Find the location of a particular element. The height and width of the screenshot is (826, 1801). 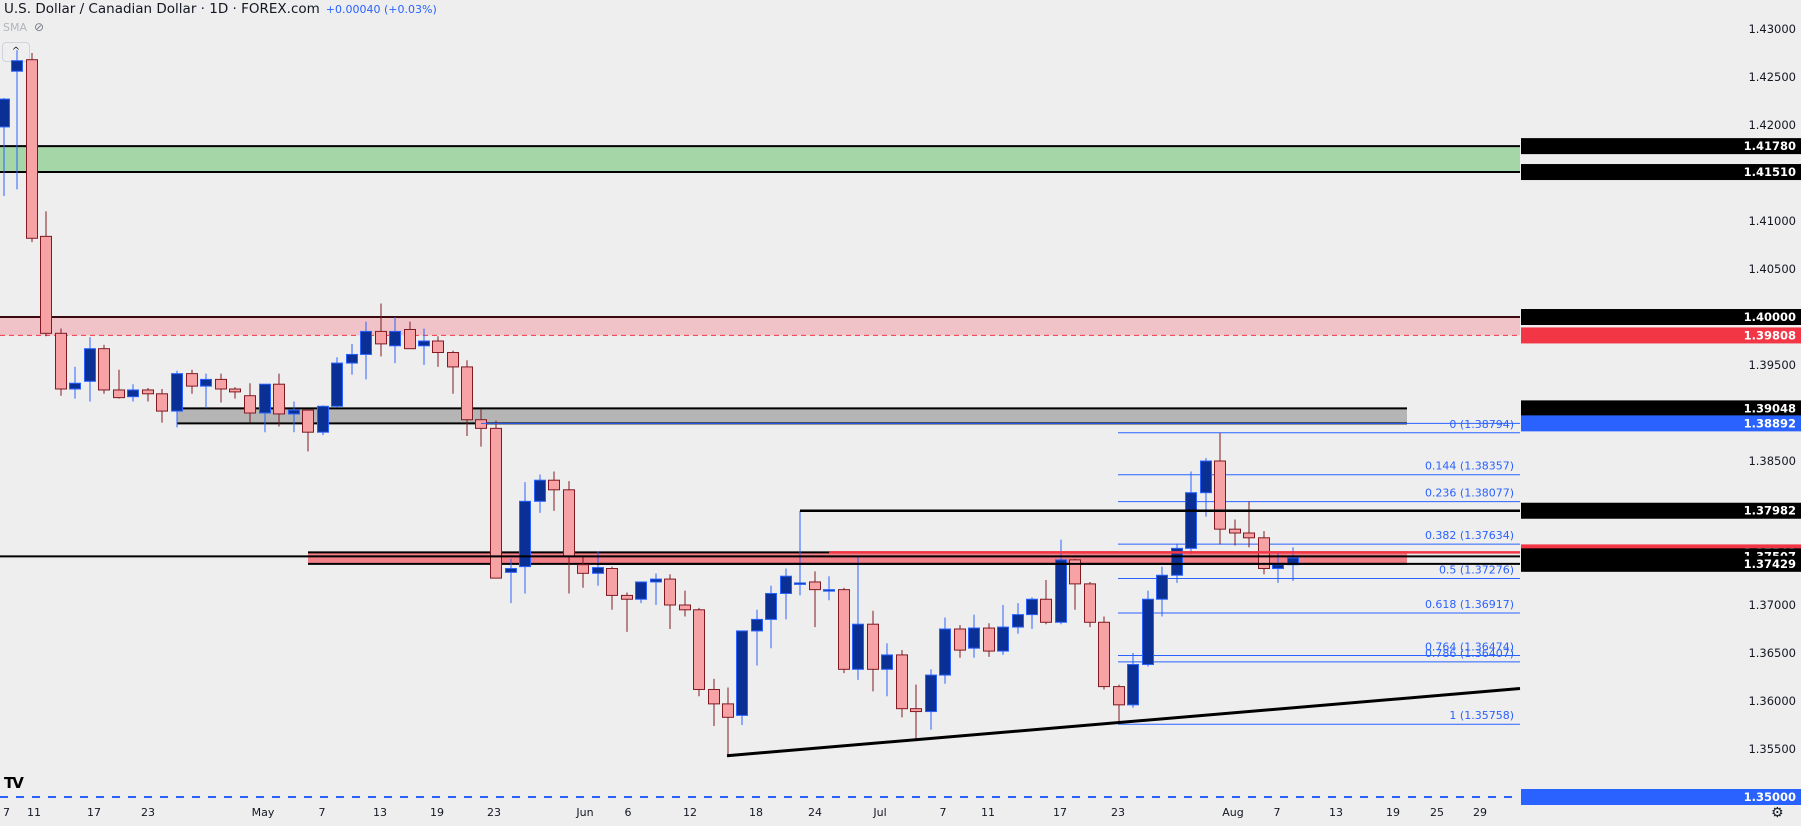

eye-crossed-icon: ⊘ is located at coordinates (39, 27).